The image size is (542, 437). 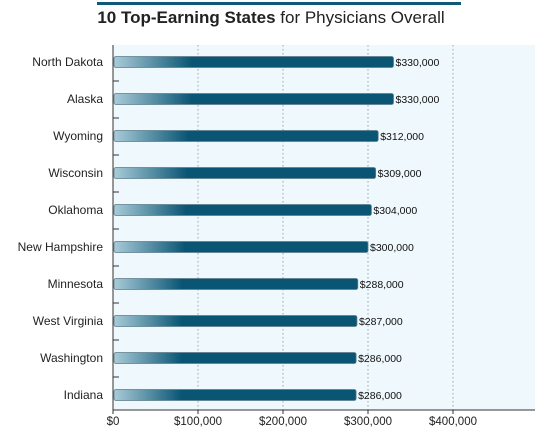 What do you see at coordinates (61, 247) in the screenshot?
I see `category-label: New Hampshire` at bounding box center [61, 247].